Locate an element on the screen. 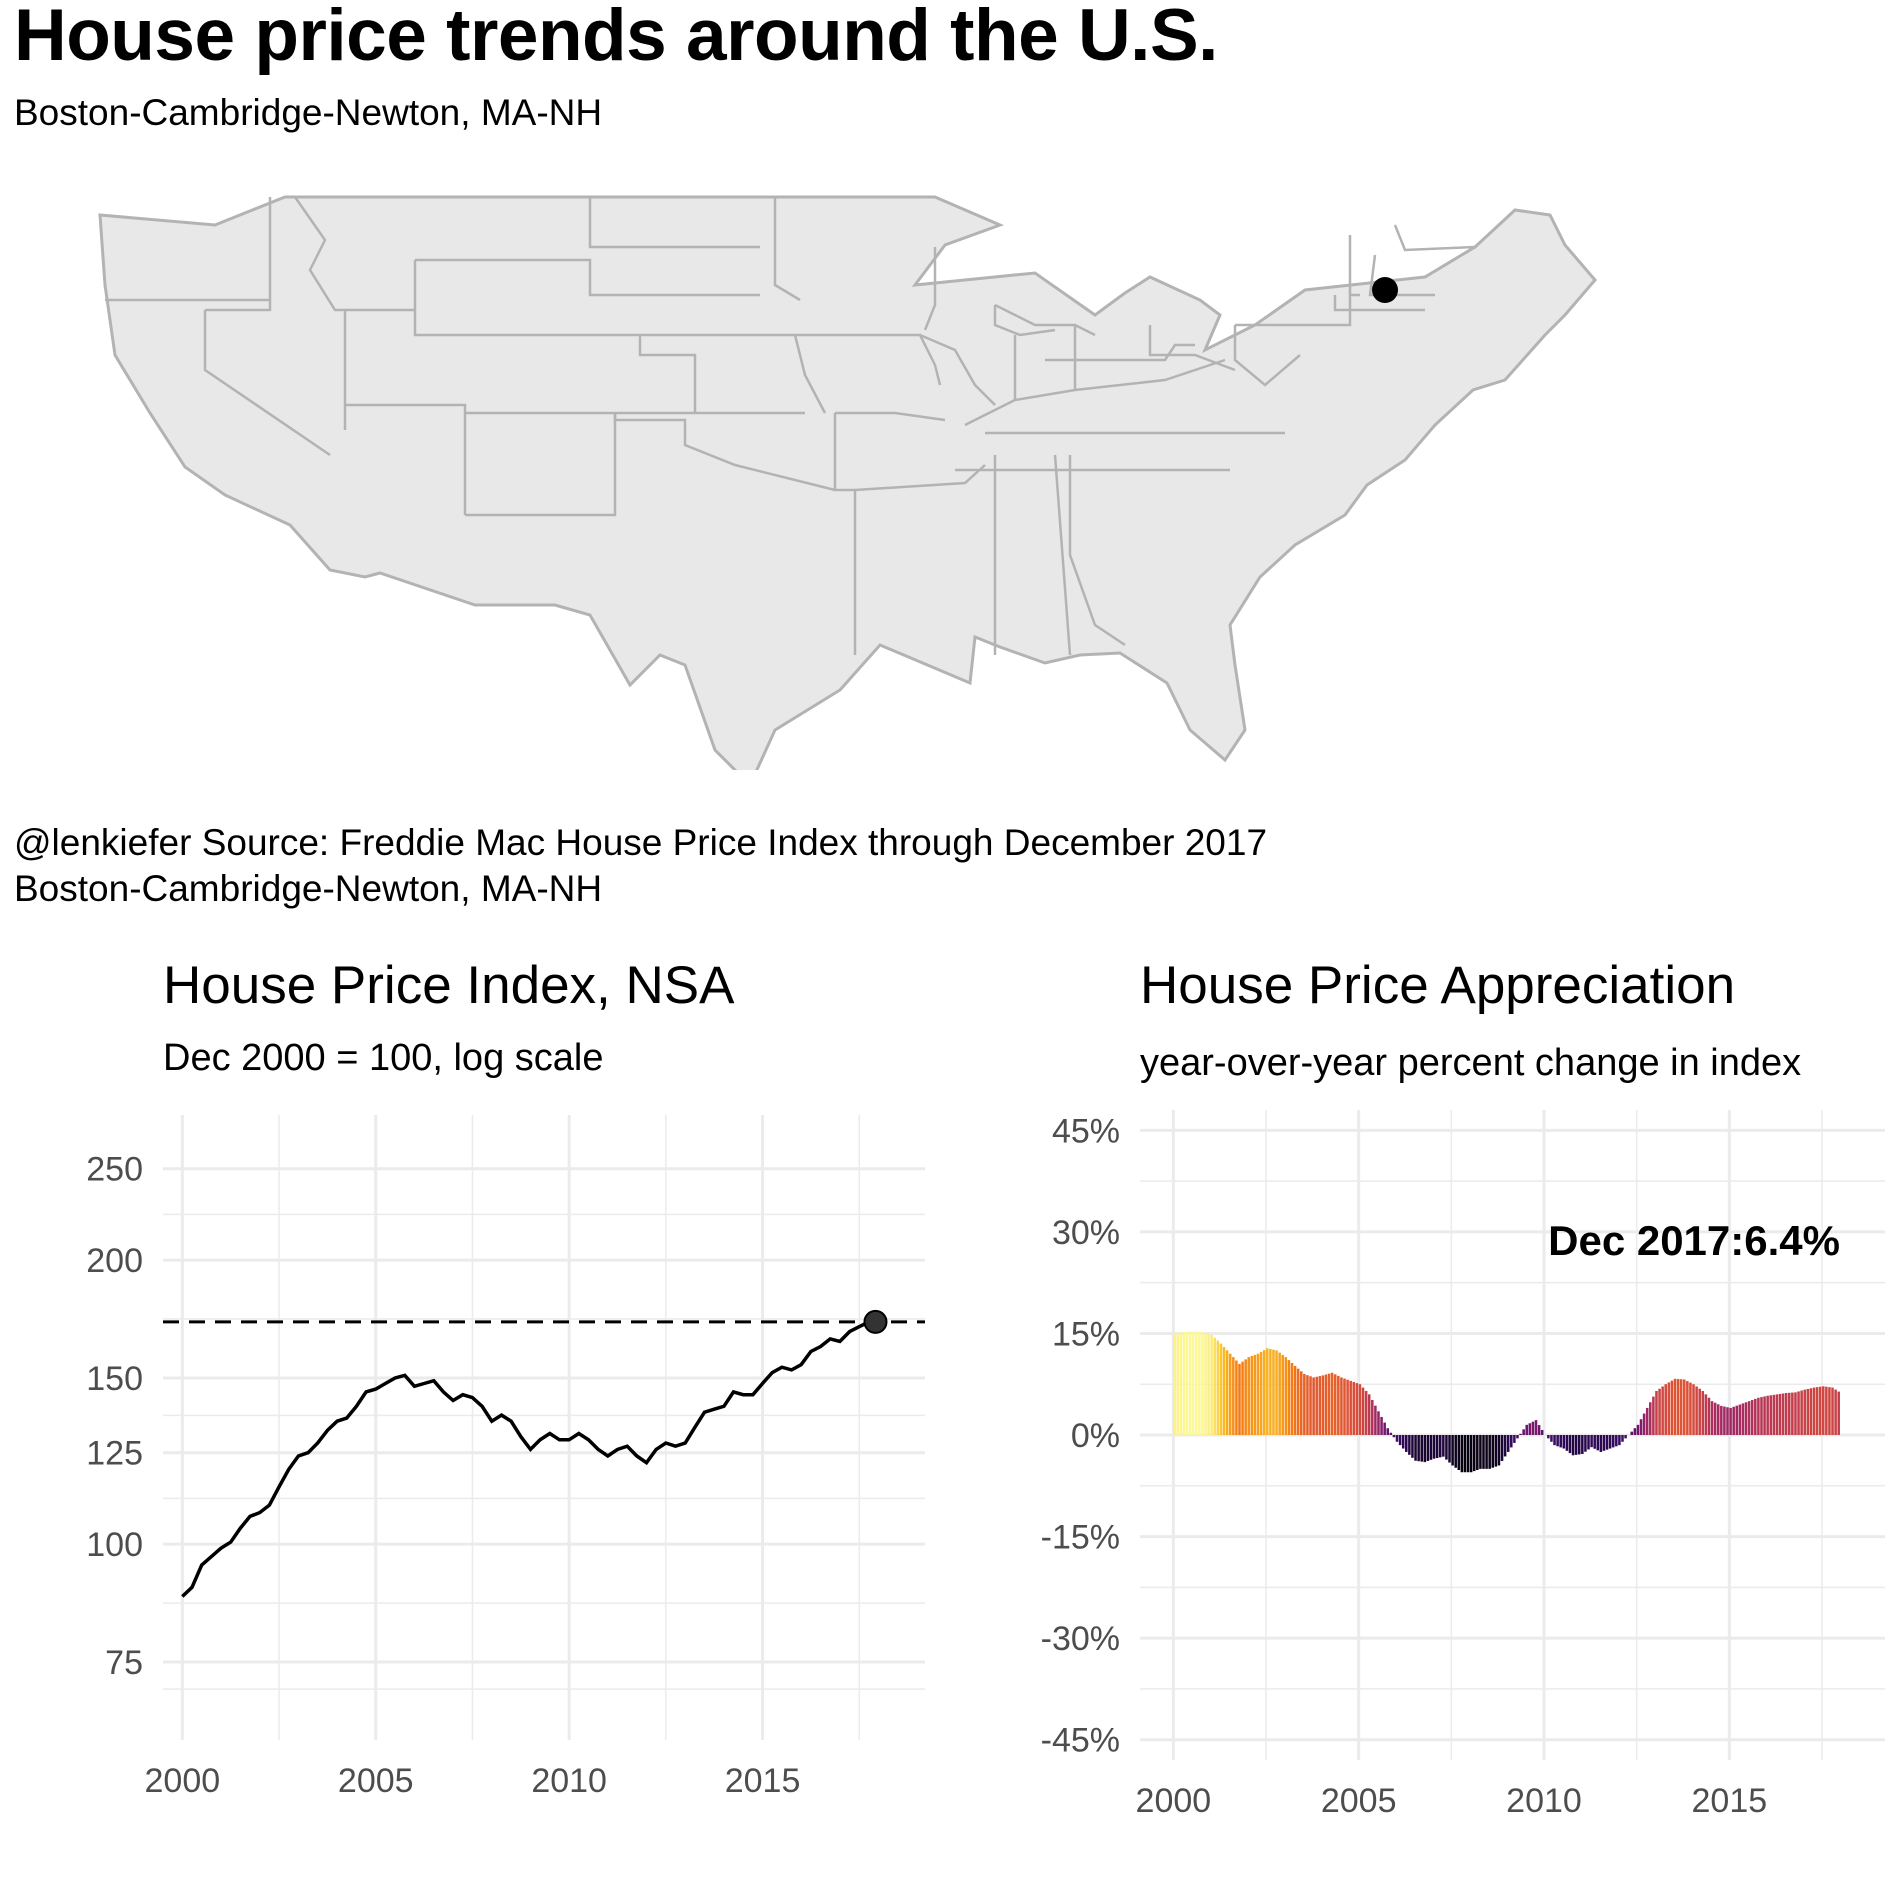 Image resolution: width=1889 pixels, height=1889 pixels. hpi-y-tick-label: 100 is located at coordinates (114, 1545).